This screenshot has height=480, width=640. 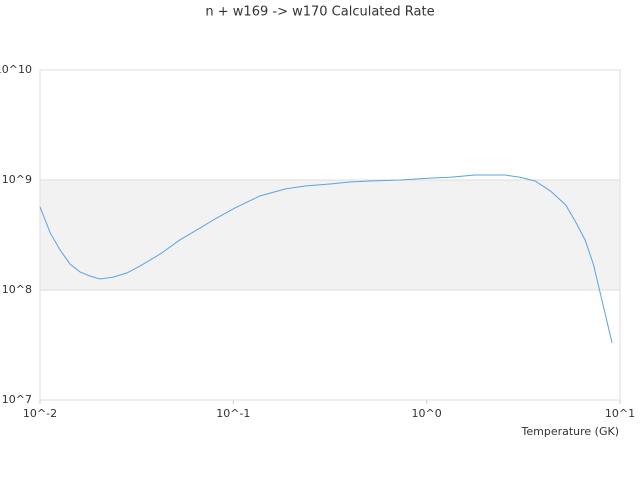 I want to click on chart-title: n + w169 -> w170 Calculated Rate, so click(x=319, y=12).